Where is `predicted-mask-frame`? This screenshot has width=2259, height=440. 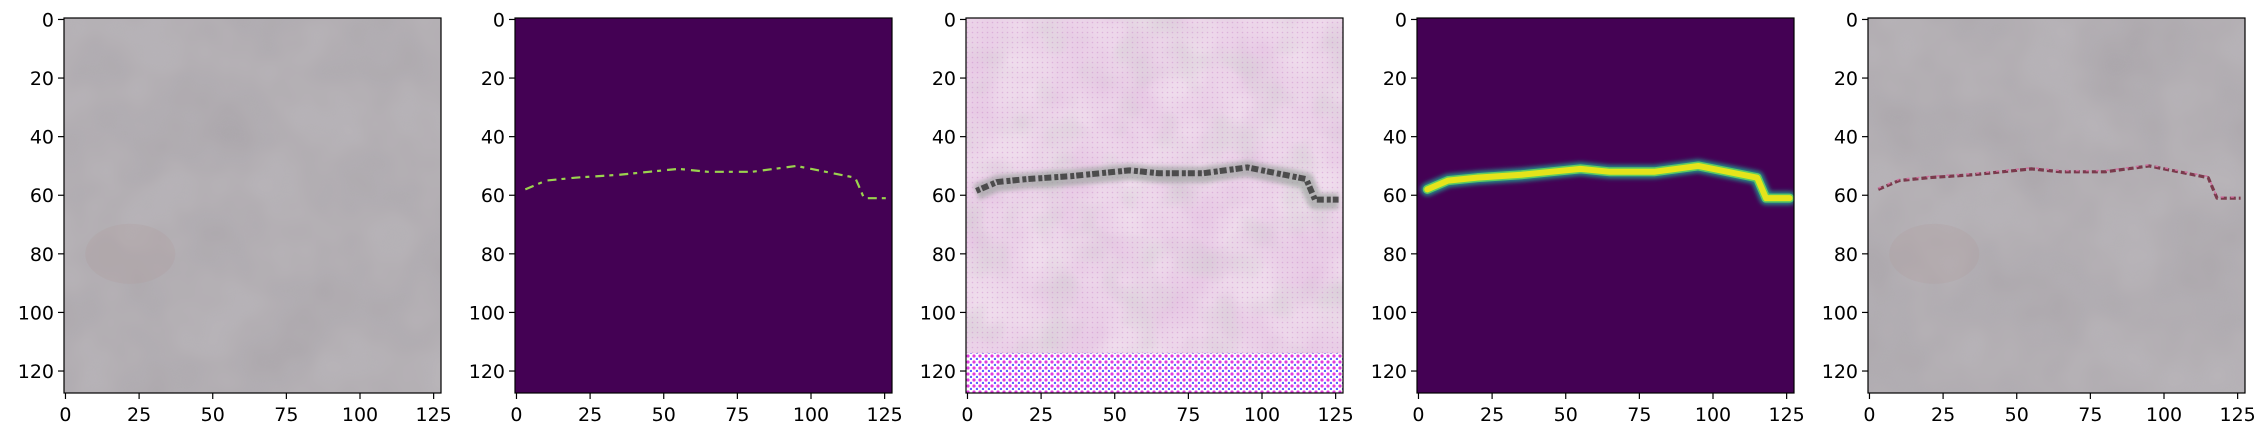 predicted-mask-frame is located at coordinates (1605, 205).